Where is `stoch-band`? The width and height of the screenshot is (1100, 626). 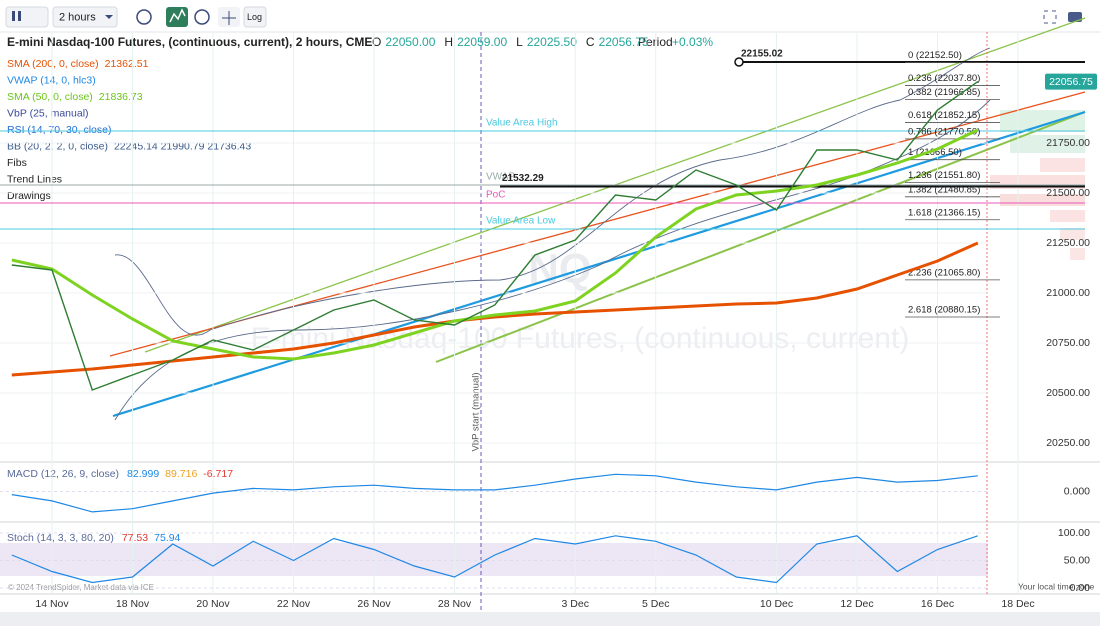 stoch-band is located at coordinates (494, 559).